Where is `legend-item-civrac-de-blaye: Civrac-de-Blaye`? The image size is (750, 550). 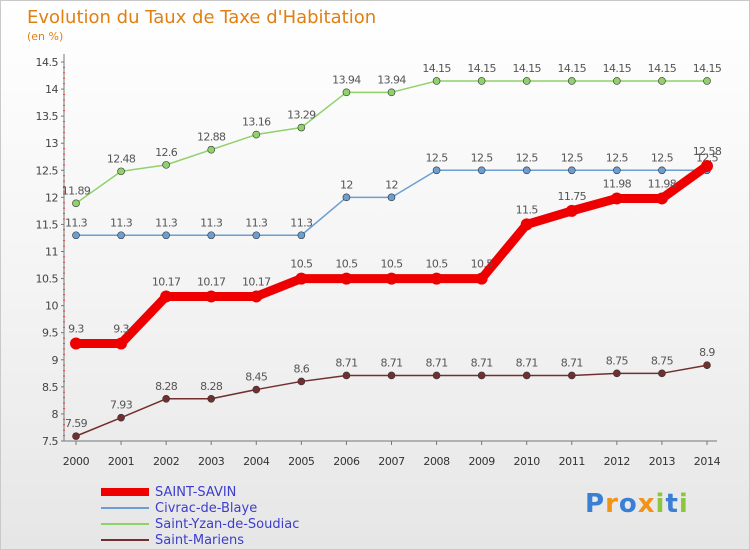 legend-item-civrac-de-blaye: Civrac-de-Blaye is located at coordinates (200, 508).